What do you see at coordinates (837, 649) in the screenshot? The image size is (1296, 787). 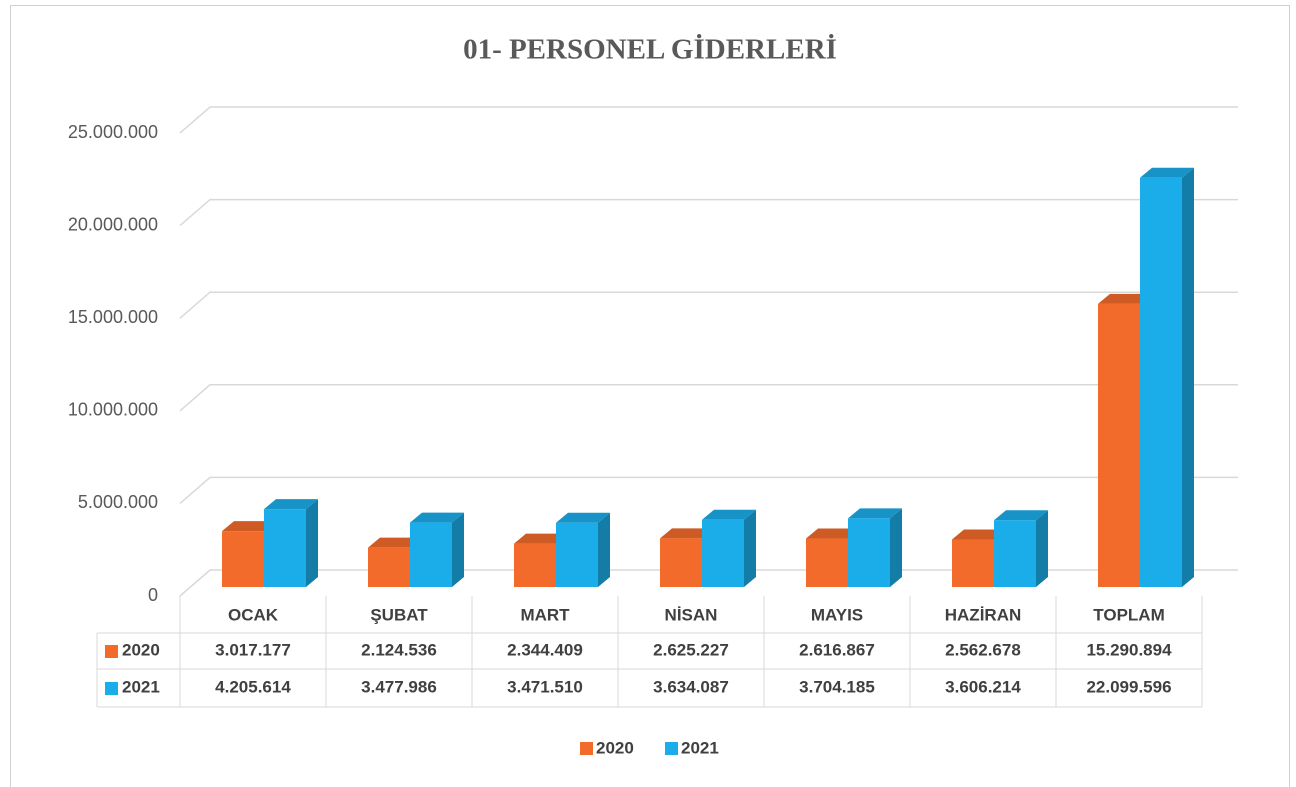 I see `table-value: 2.616.867` at bounding box center [837, 649].